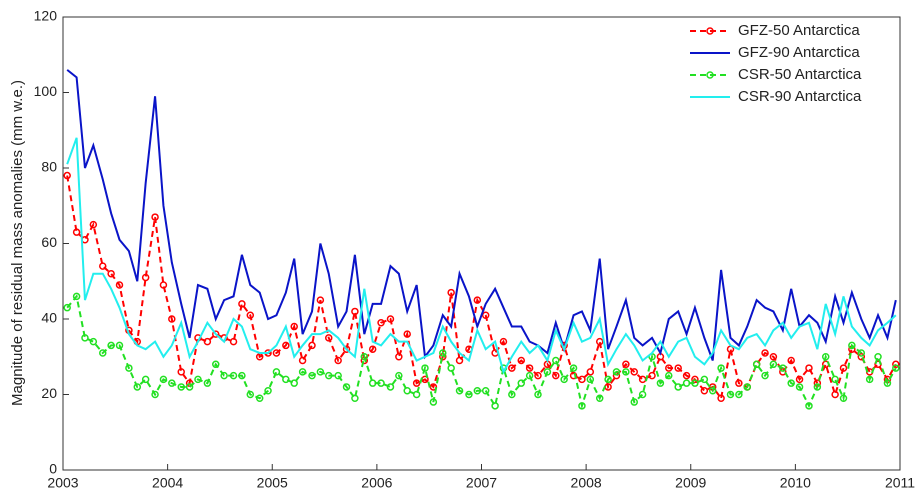  What do you see at coordinates (46, 16) in the screenshot?
I see `y-tick-label: 120` at bounding box center [46, 16].